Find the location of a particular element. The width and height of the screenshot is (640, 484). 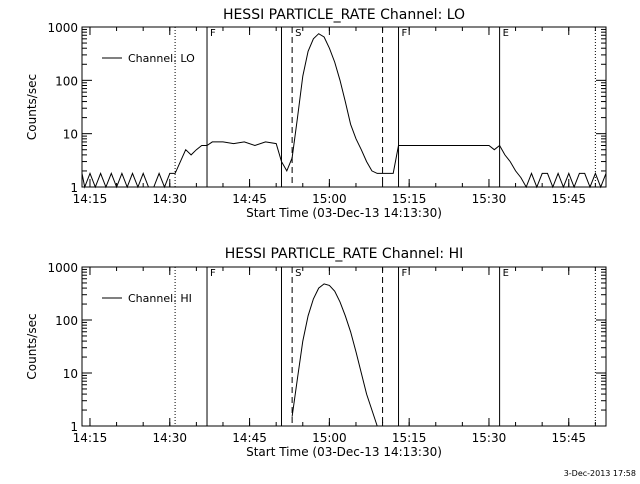

series-line is located at coordinates (334, 355).